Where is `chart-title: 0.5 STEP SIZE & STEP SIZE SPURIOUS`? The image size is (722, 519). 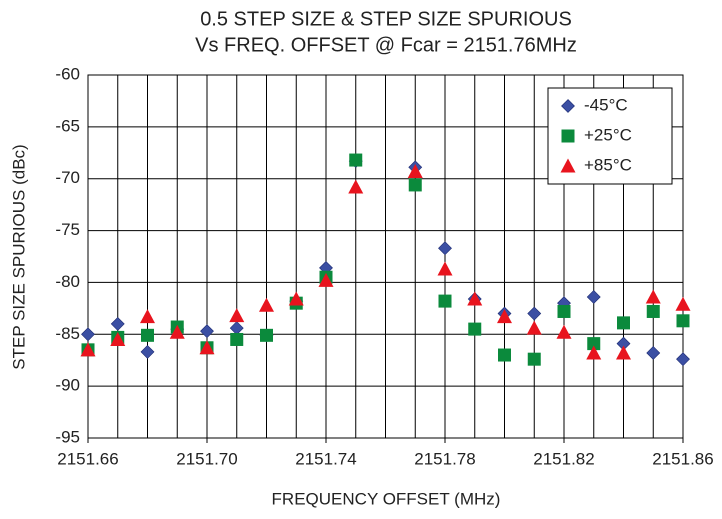 chart-title: 0.5 STEP SIZE & STEP SIZE SPURIOUS is located at coordinates (386, 19).